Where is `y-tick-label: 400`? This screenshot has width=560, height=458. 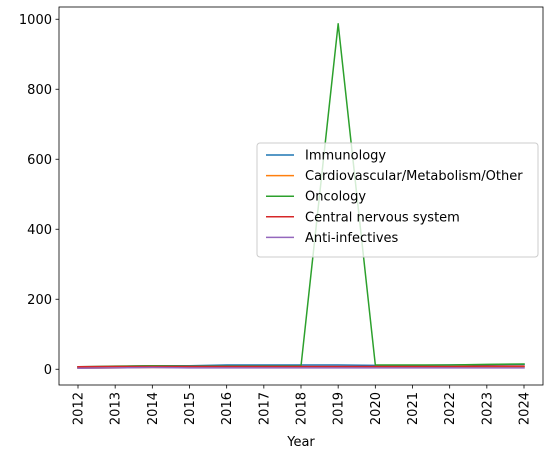 y-tick-label: 400 is located at coordinates (39, 230).